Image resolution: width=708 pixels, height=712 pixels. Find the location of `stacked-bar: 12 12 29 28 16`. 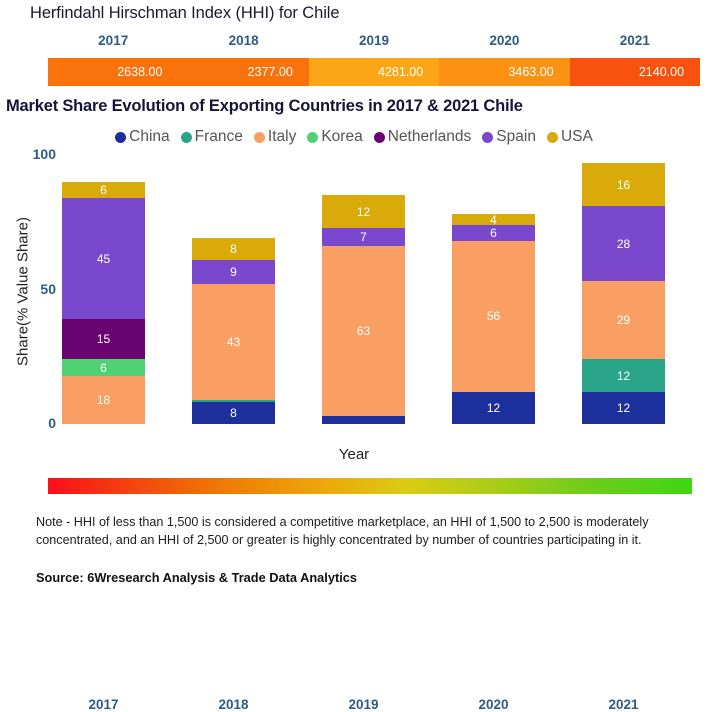

stacked-bar: 12 12 29 28 16 is located at coordinates (623, 293).